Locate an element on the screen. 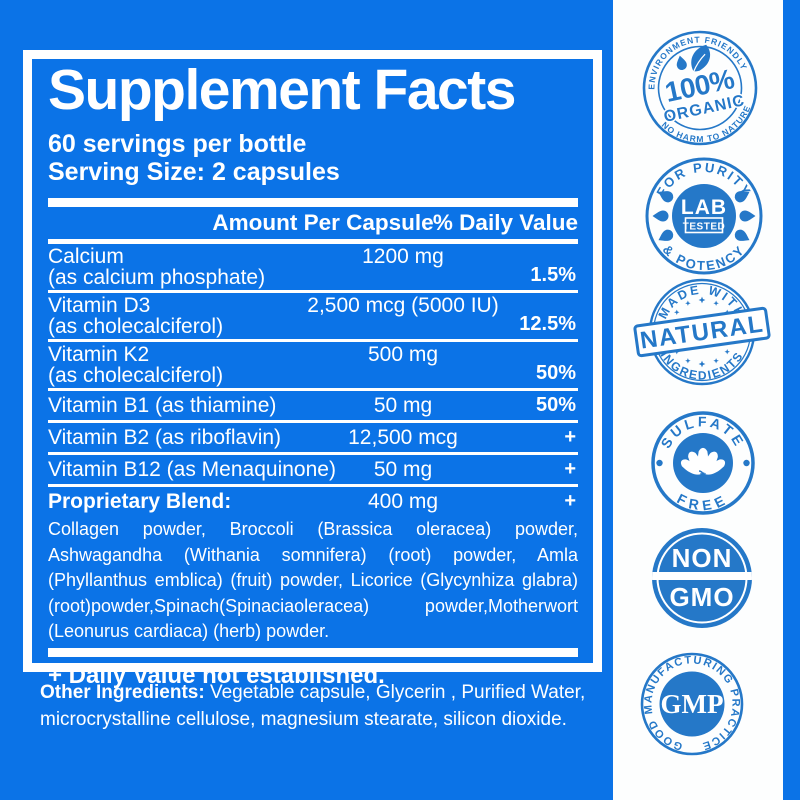 This screenshot has width=800, height=800. nutrient-daily-value: 12.5% is located at coordinates (547, 324).